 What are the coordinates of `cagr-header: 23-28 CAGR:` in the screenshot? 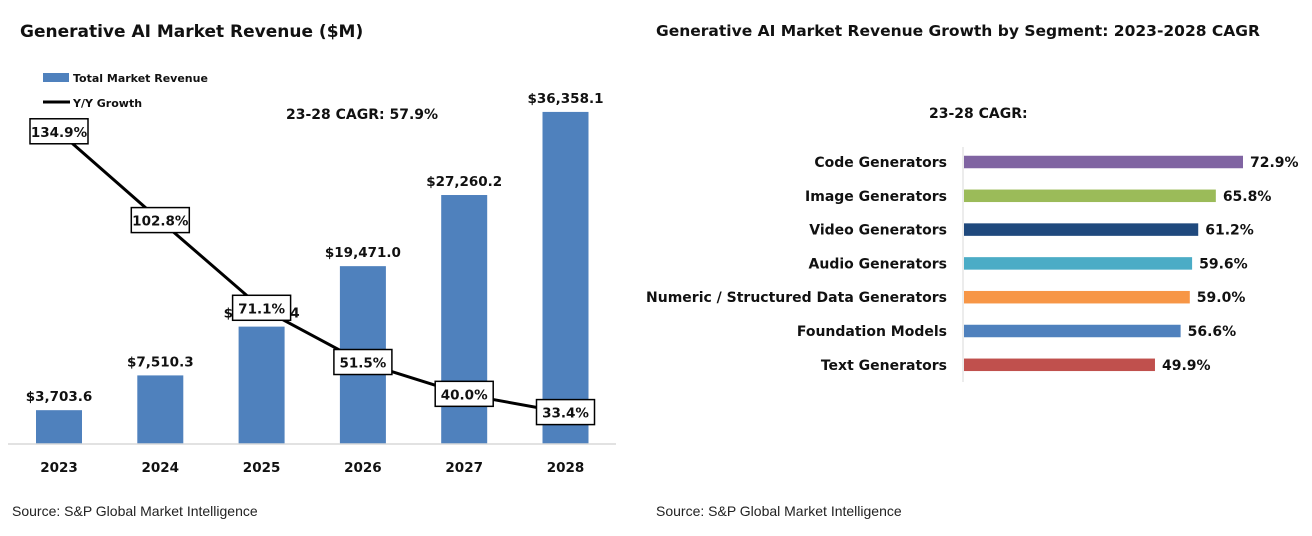 It's located at (978, 114).